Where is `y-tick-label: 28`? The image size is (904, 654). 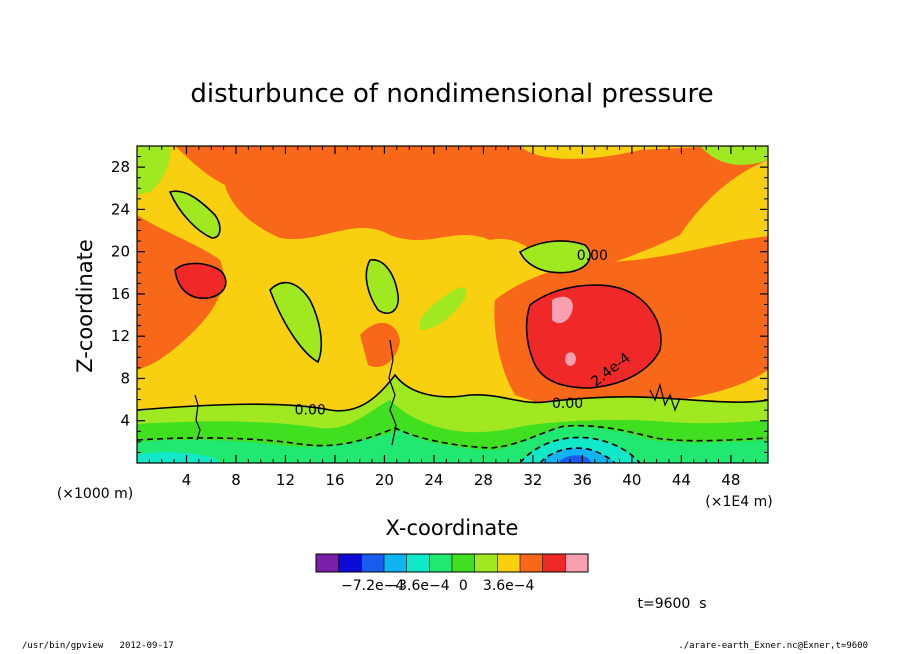 y-tick-label: 28 is located at coordinates (120, 167).